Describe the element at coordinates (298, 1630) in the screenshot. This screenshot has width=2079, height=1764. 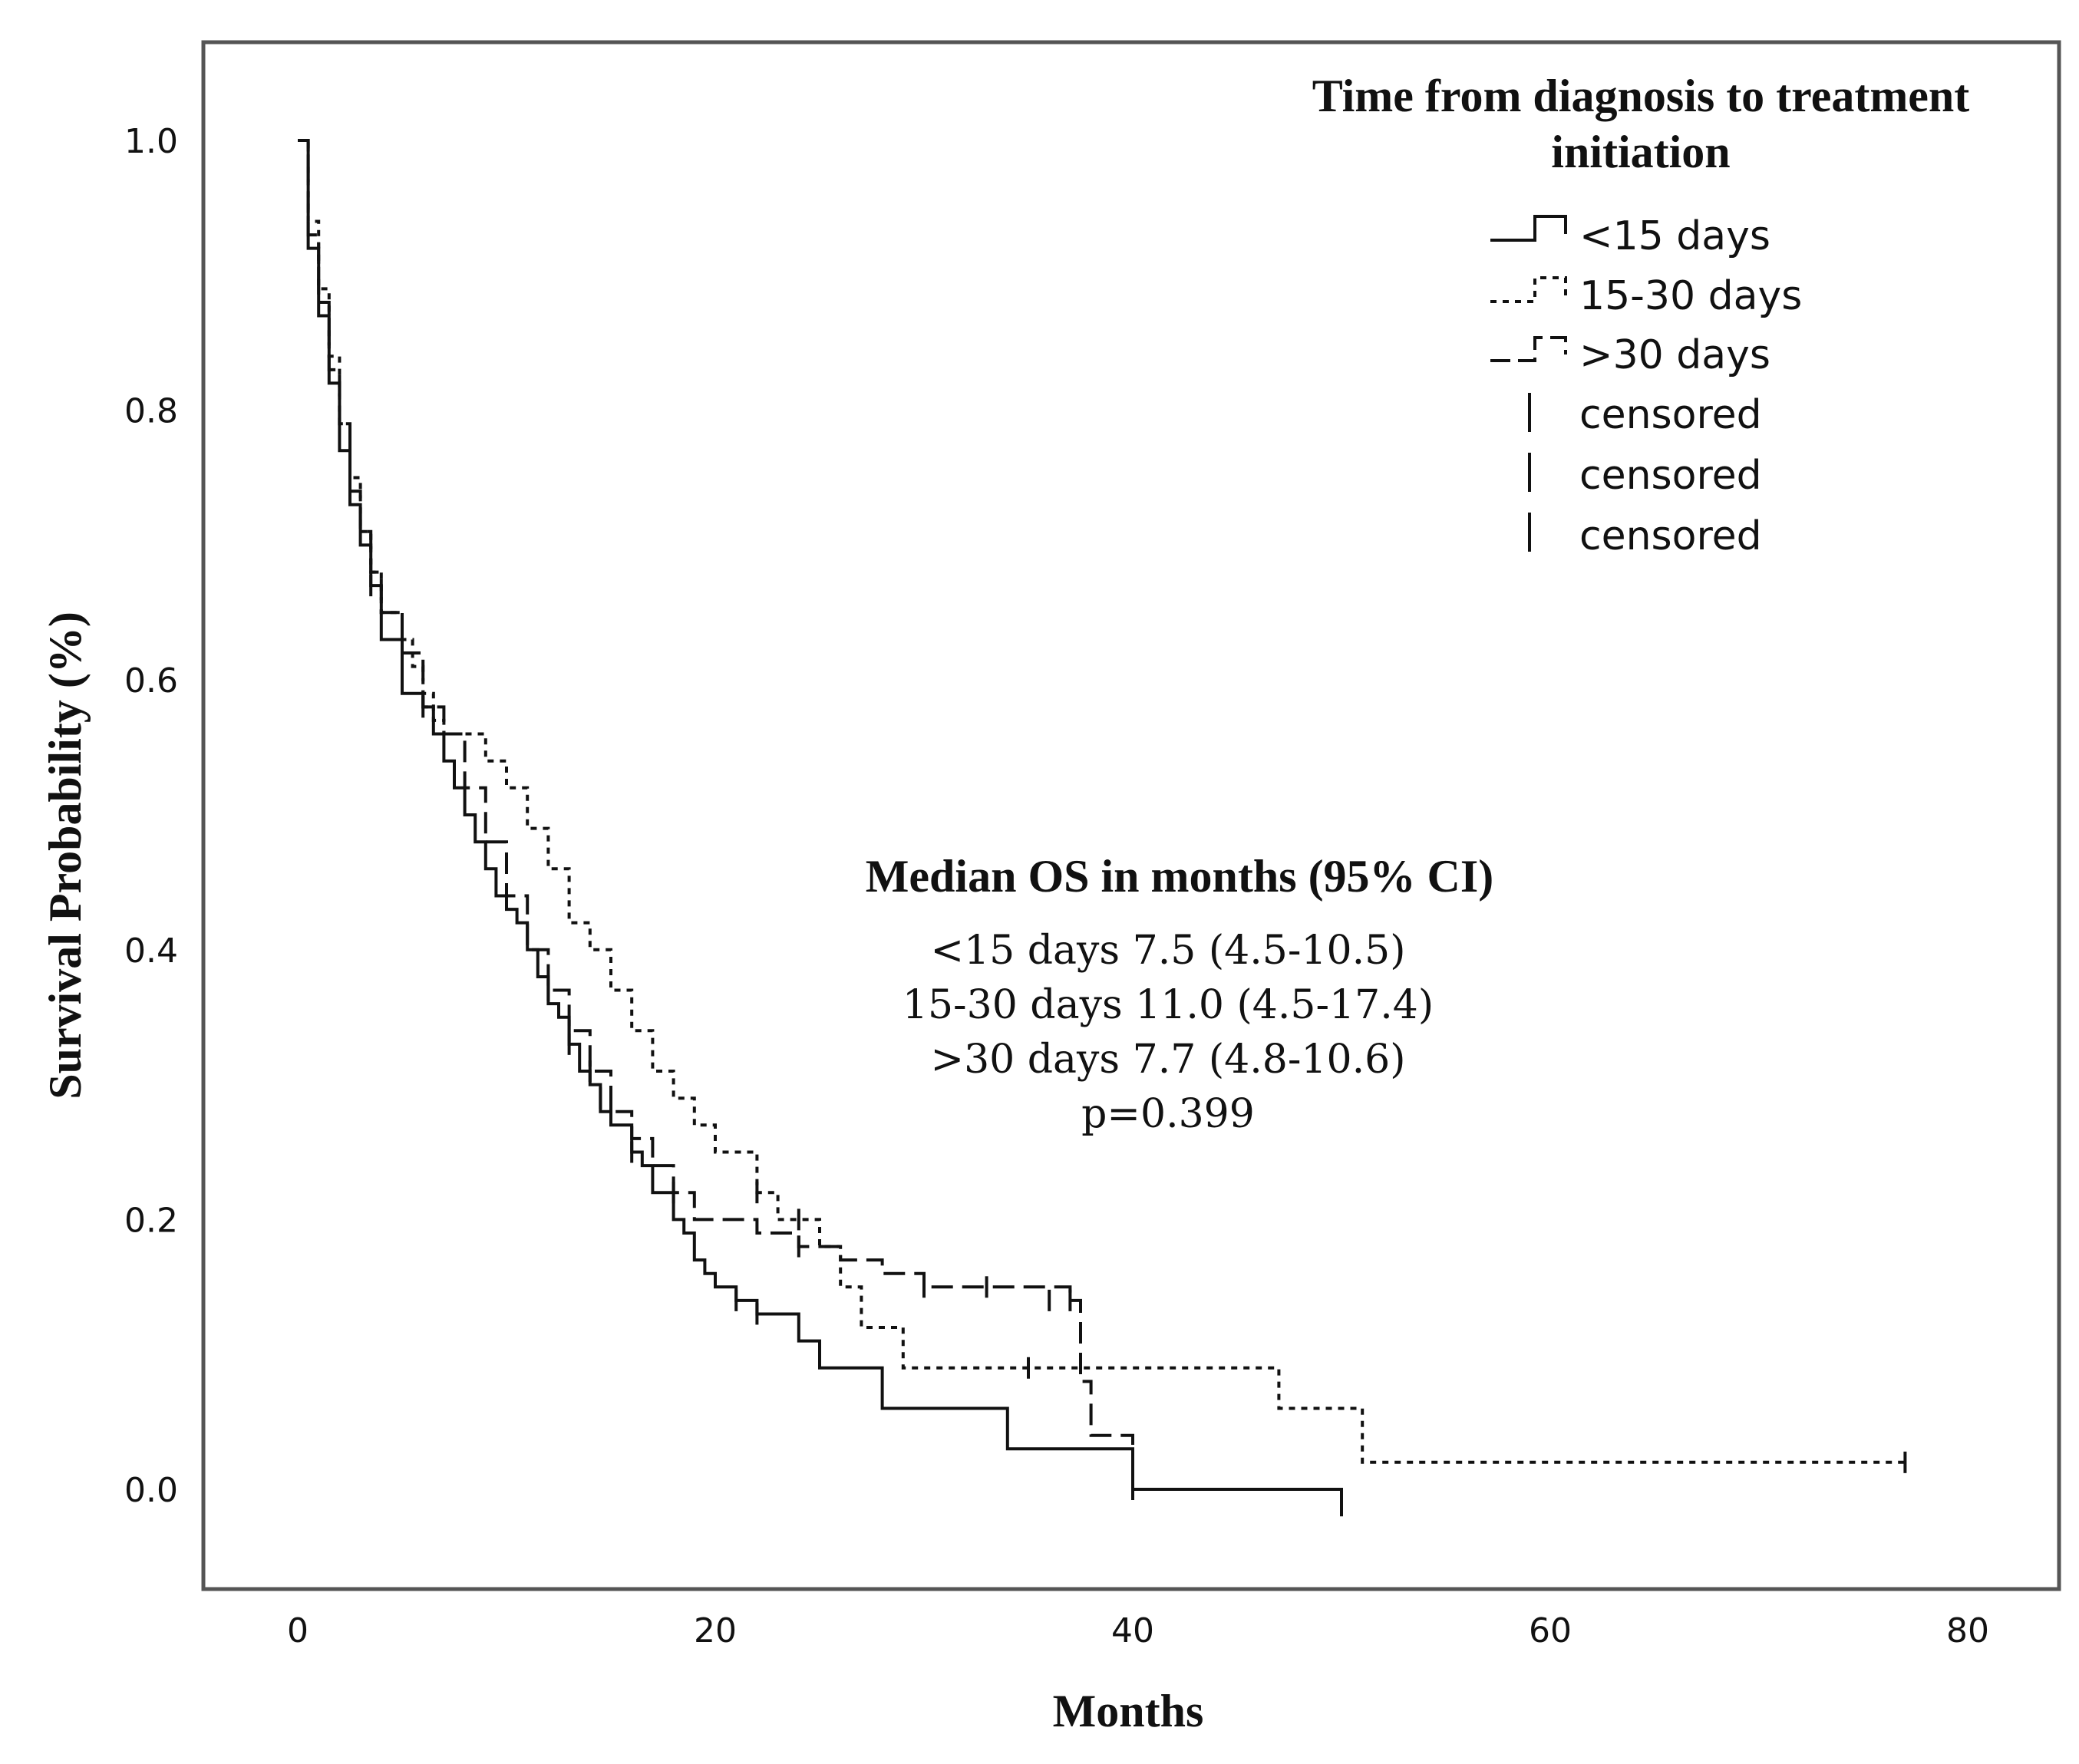
I see `x-tick-label: 0` at that location.